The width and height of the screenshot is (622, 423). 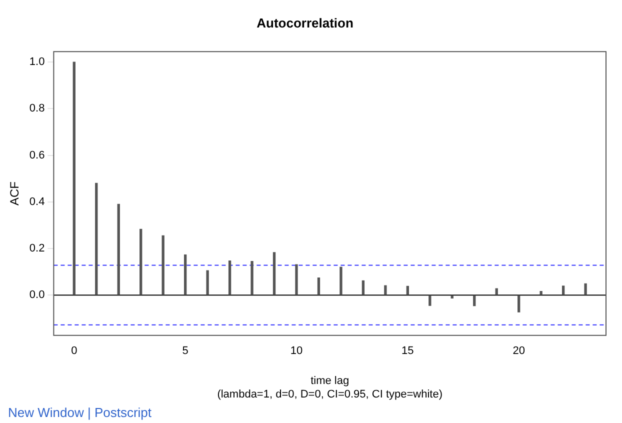 I want to click on y-tick-label: 0.8, so click(x=37, y=108).